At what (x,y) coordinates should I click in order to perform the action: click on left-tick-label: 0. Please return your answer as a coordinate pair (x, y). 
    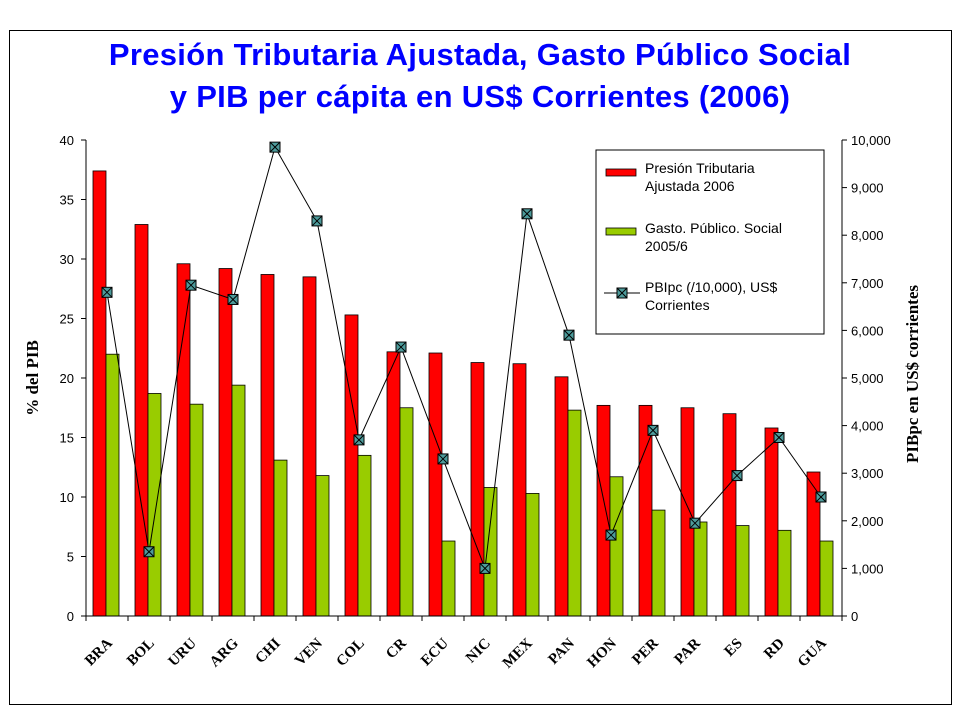
    Looking at the image, I should click on (70, 616).